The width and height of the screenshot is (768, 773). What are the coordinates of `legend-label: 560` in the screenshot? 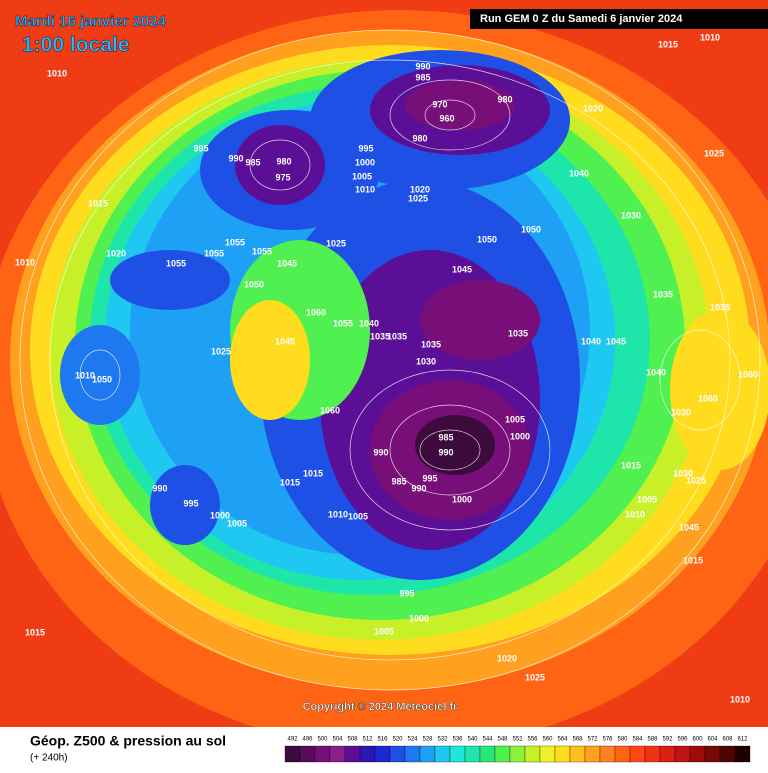 It's located at (547, 740).